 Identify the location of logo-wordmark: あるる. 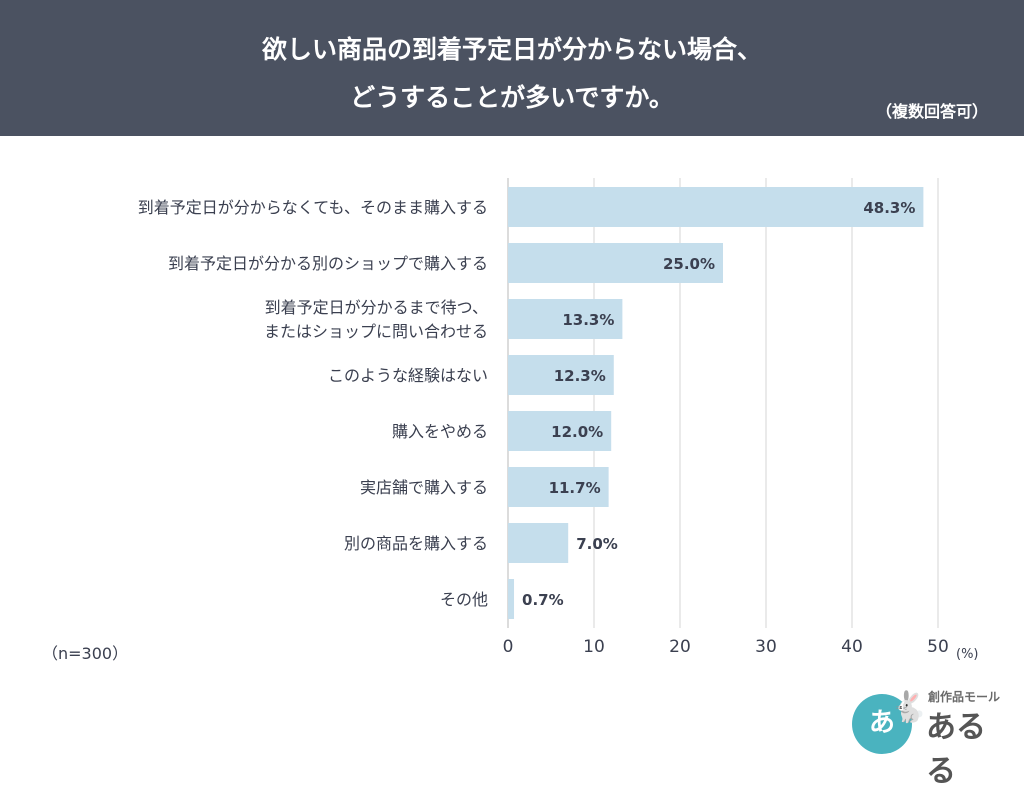
(956, 749).